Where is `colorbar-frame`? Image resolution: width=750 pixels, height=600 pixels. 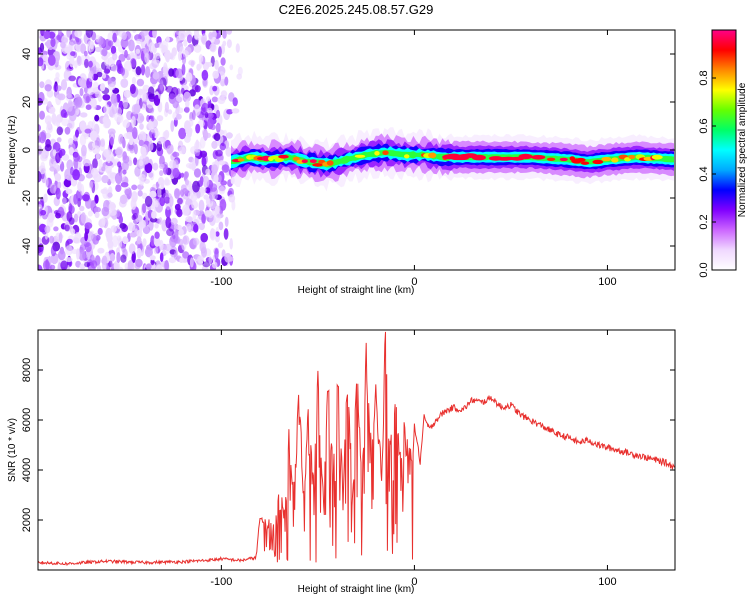
colorbar-frame is located at coordinates (724, 150).